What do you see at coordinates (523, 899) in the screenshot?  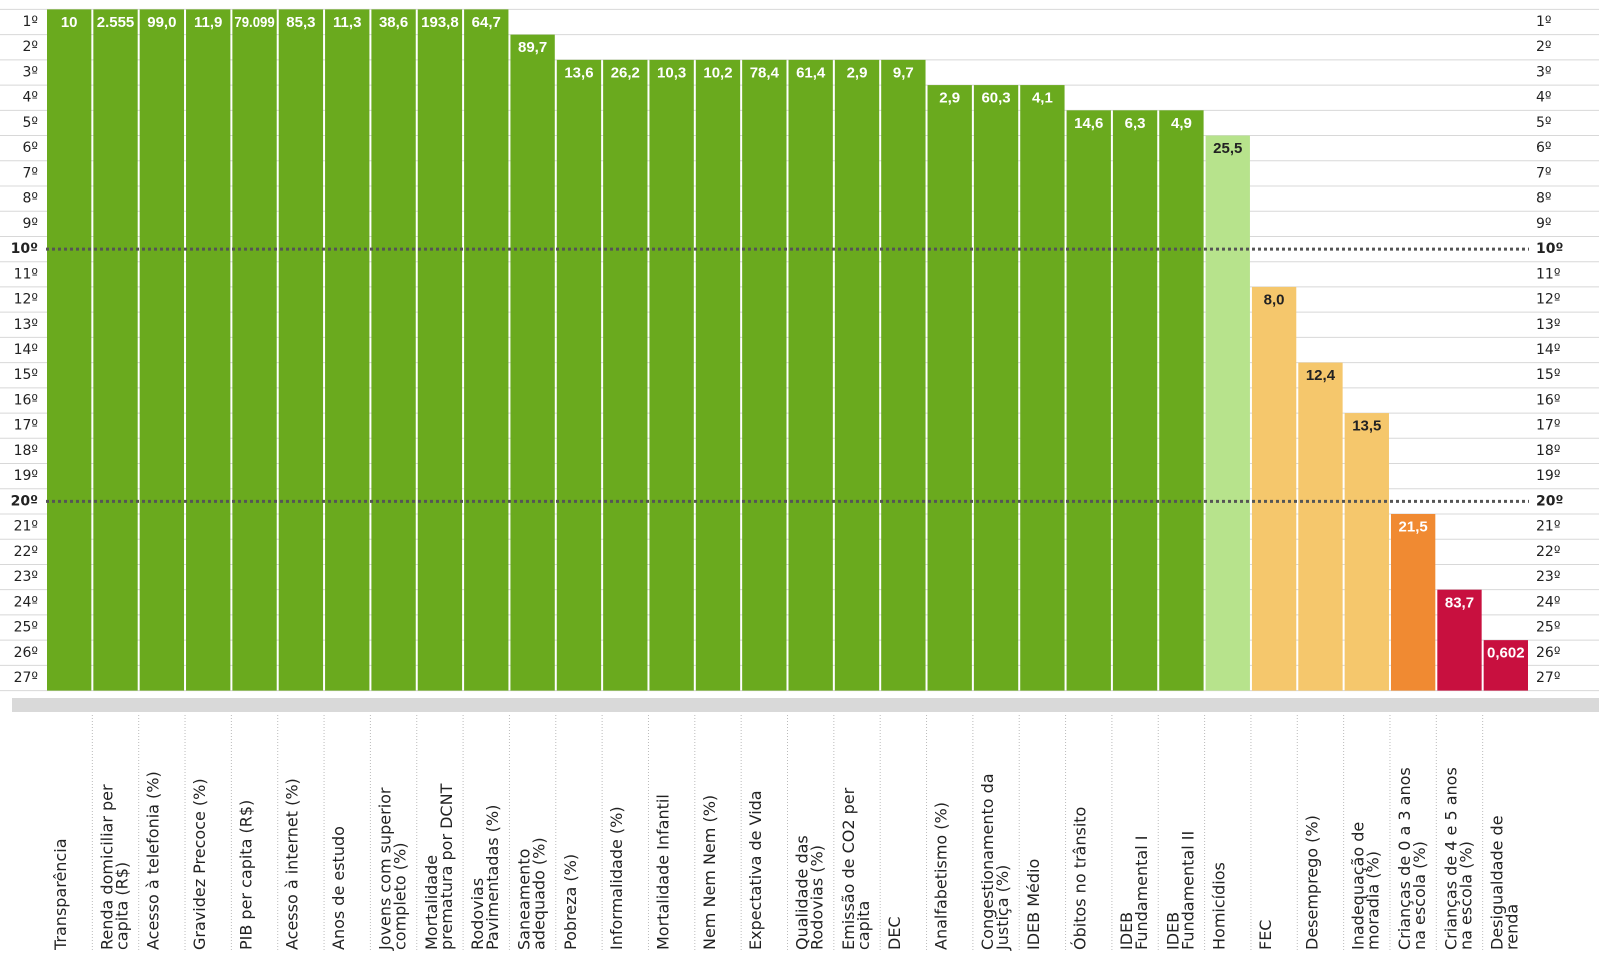 I see `category-label: Saneamento` at bounding box center [523, 899].